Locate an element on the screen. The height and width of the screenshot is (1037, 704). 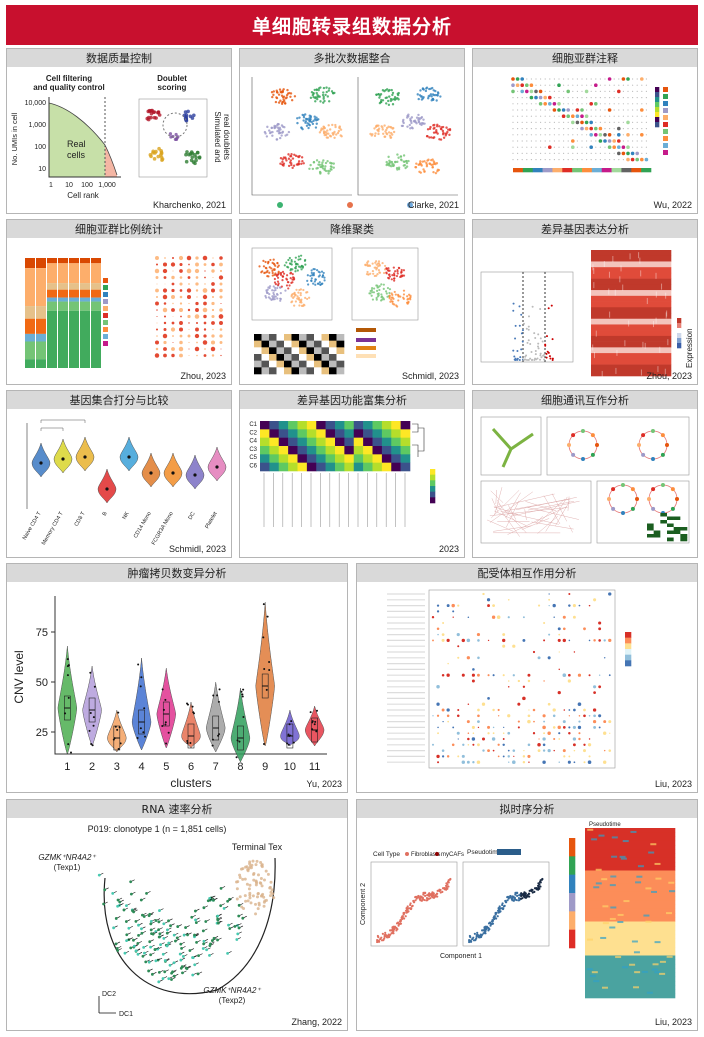
violin is located at coordinates (195, 472).